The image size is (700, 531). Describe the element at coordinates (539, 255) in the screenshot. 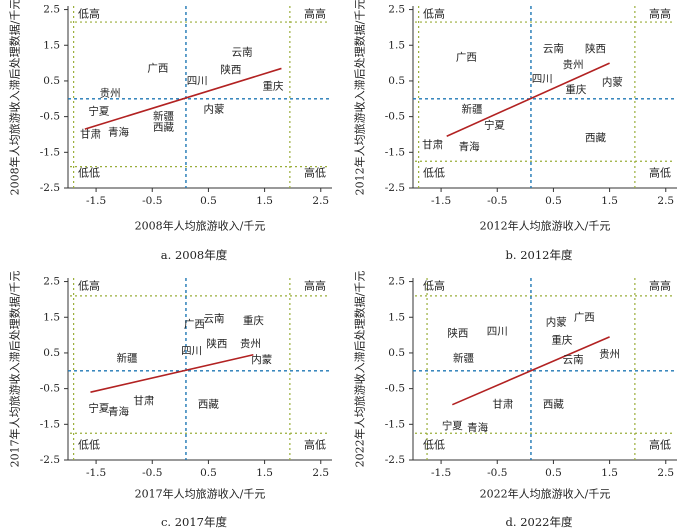

I see `chart-caption: b. 2012年度` at that location.